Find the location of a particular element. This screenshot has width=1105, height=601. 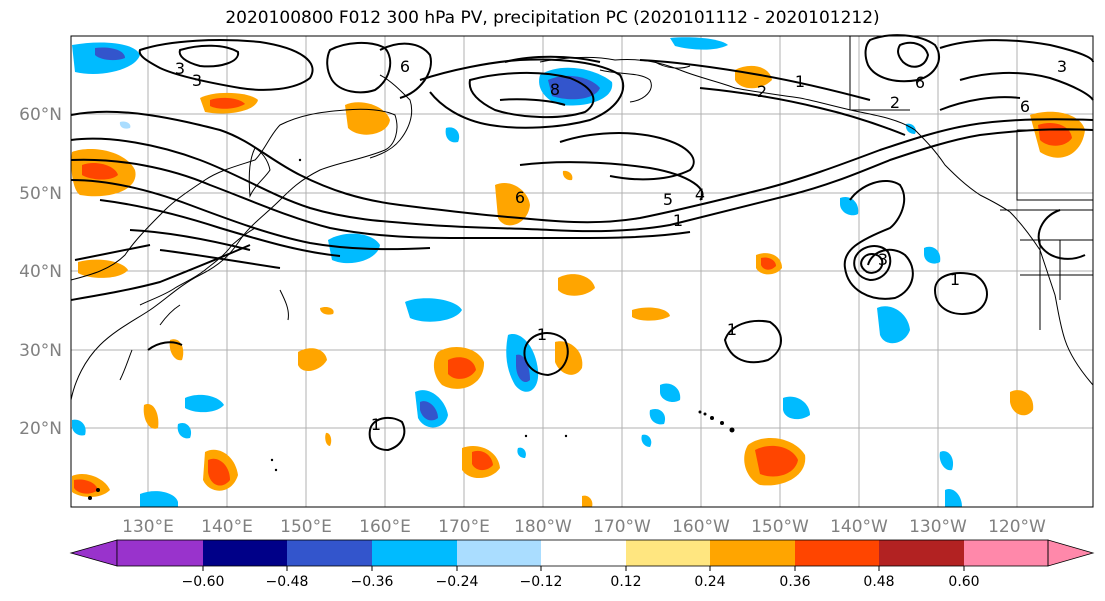

colorbar-tick-label: 0.60 is located at coordinates (963, 582).